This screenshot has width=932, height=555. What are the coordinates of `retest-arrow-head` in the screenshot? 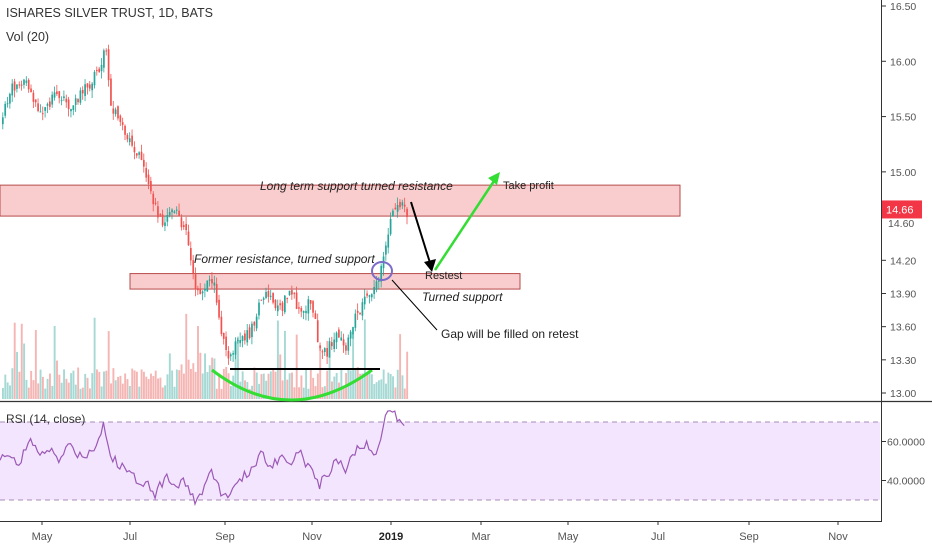 It's located at (430, 265).